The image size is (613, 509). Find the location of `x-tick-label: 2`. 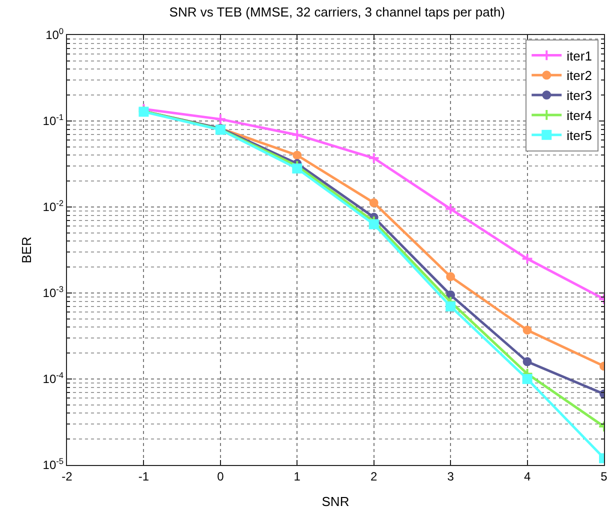

x-tick-label: 2 is located at coordinates (374, 476).